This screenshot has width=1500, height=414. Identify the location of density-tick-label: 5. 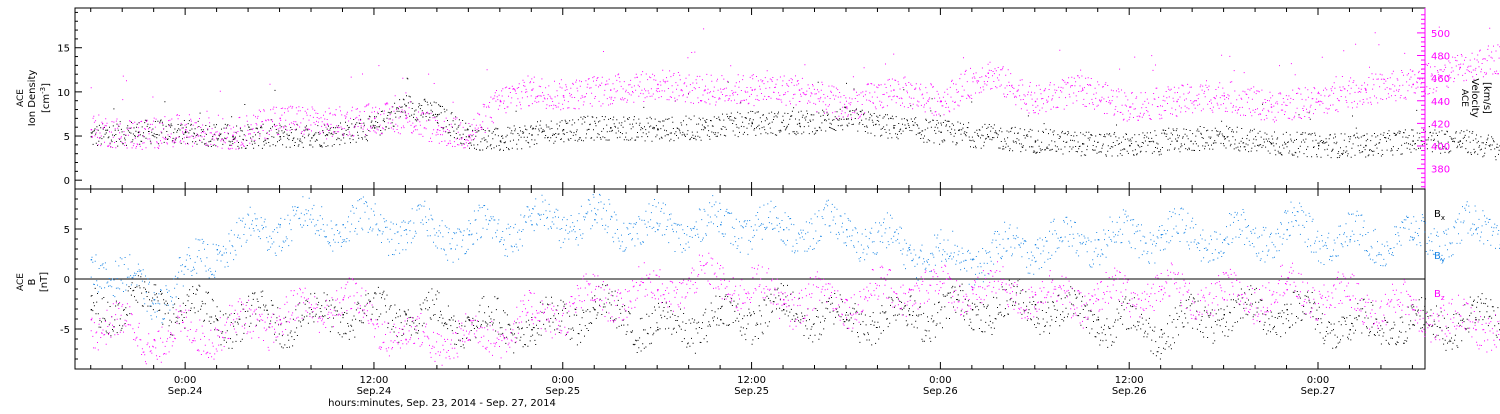
(67, 137).